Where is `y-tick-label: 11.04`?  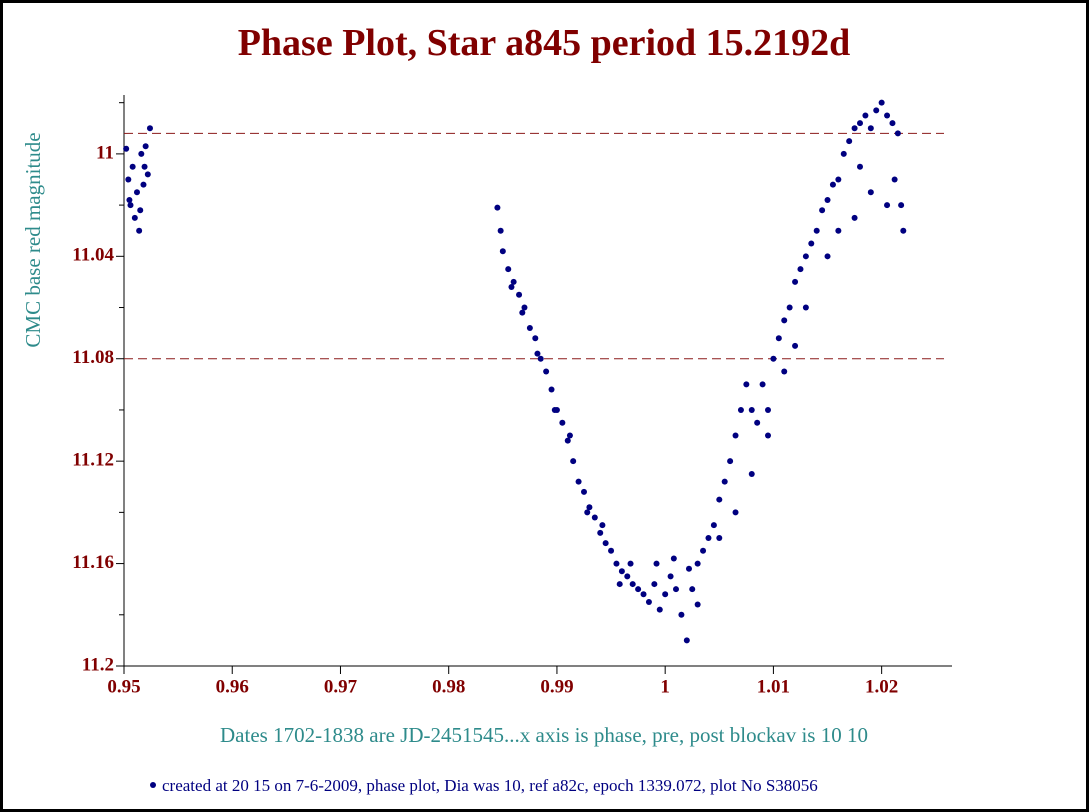 y-tick-label: 11.04 is located at coordinates (93, 255).